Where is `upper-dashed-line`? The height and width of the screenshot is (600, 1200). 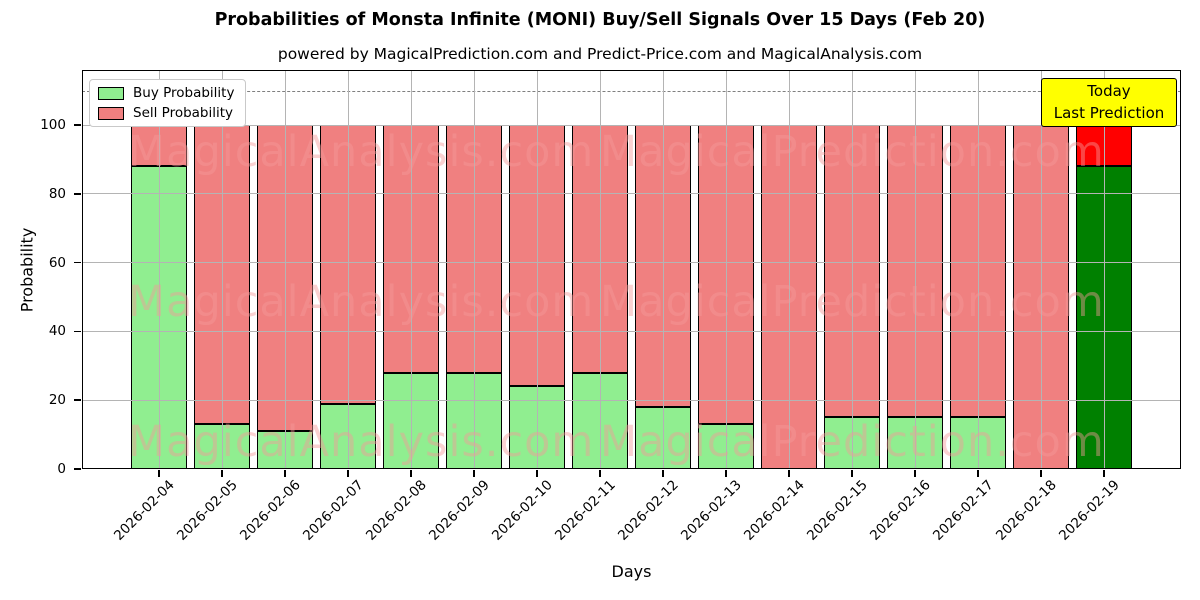
upper-dashed-line is located at coordinates (631, 91).